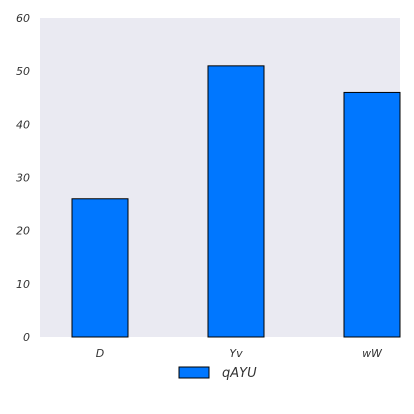 Image resolution: width=414 pixels, height=414 pixels. I want to click on x-tick-label: D, so click(100, 353).